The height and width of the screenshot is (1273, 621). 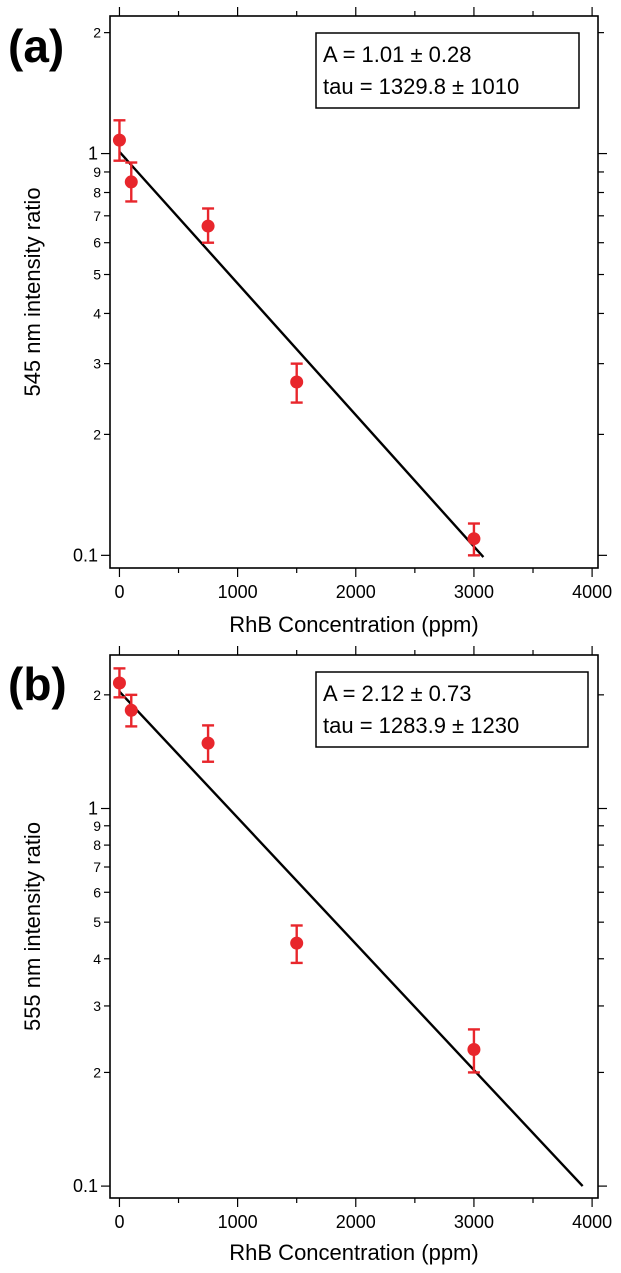 What do you see at coordinates (37, 684) in the screenshot?
I see `panel-label: (b)` at bounding box center [37, 684].